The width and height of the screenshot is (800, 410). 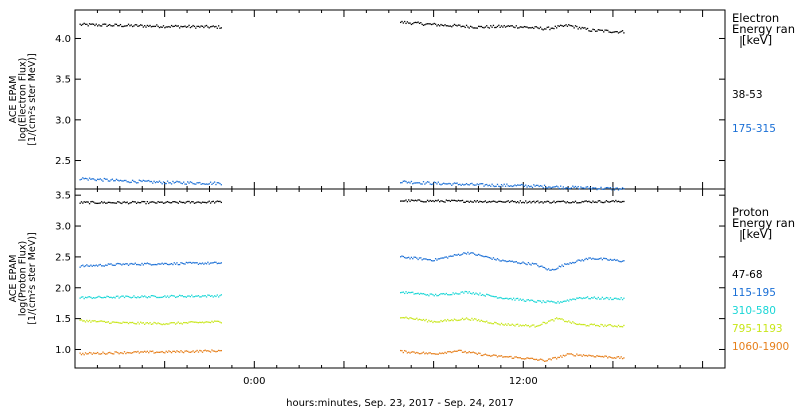 What do you see at coordinates (754, 311) in the screenshot?
I see `proton-legend-entry-310-580: 310-580` at bounding box center [754, 311].